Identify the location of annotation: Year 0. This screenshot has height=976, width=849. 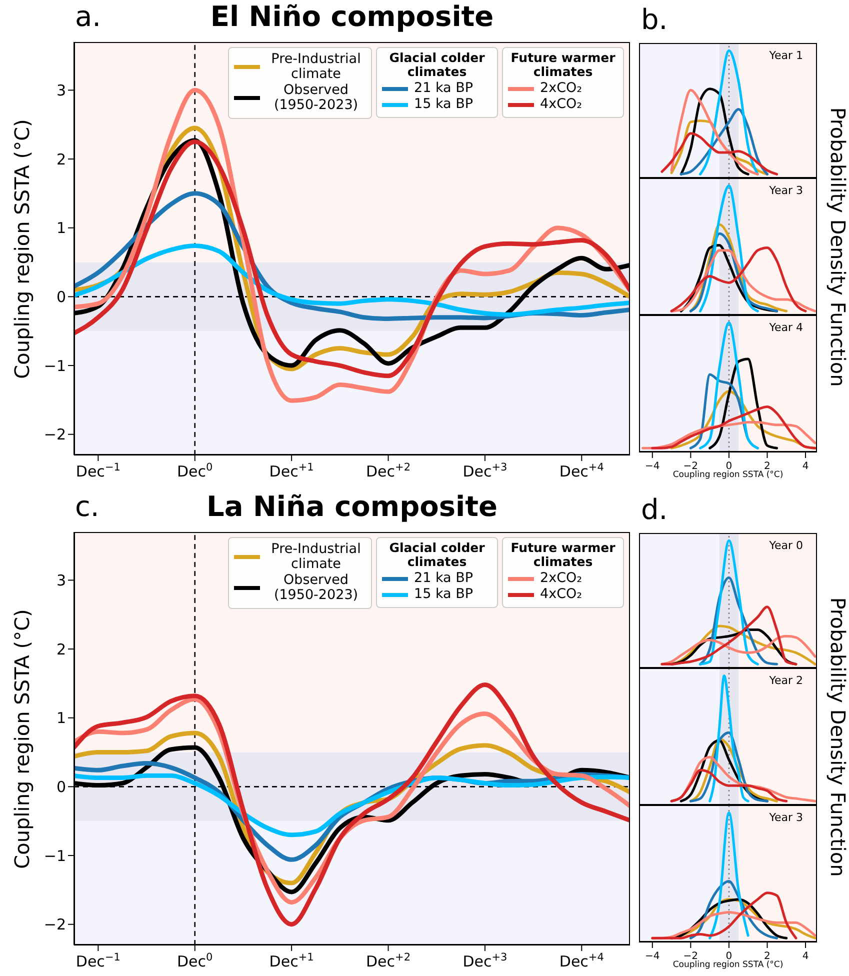
(786, 545).